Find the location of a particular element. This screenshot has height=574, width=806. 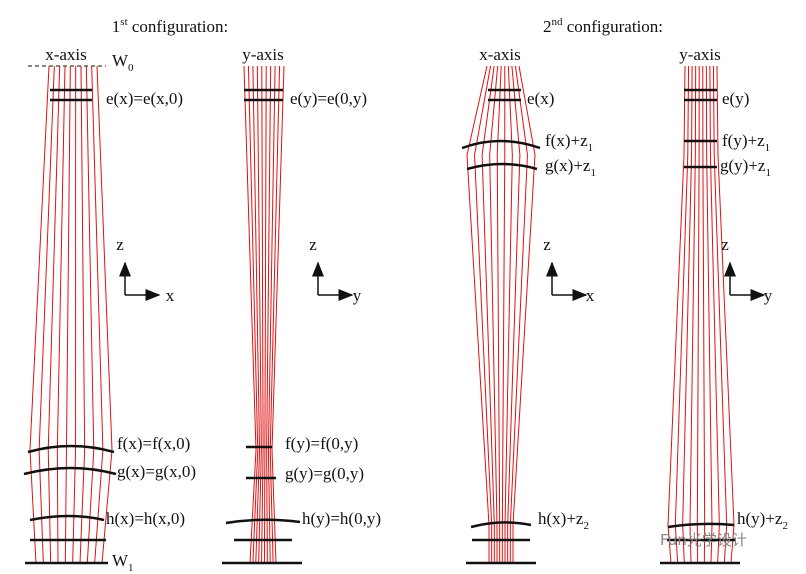

label-text: e(x)=e(x,0) is located at coordinates (144, 98).